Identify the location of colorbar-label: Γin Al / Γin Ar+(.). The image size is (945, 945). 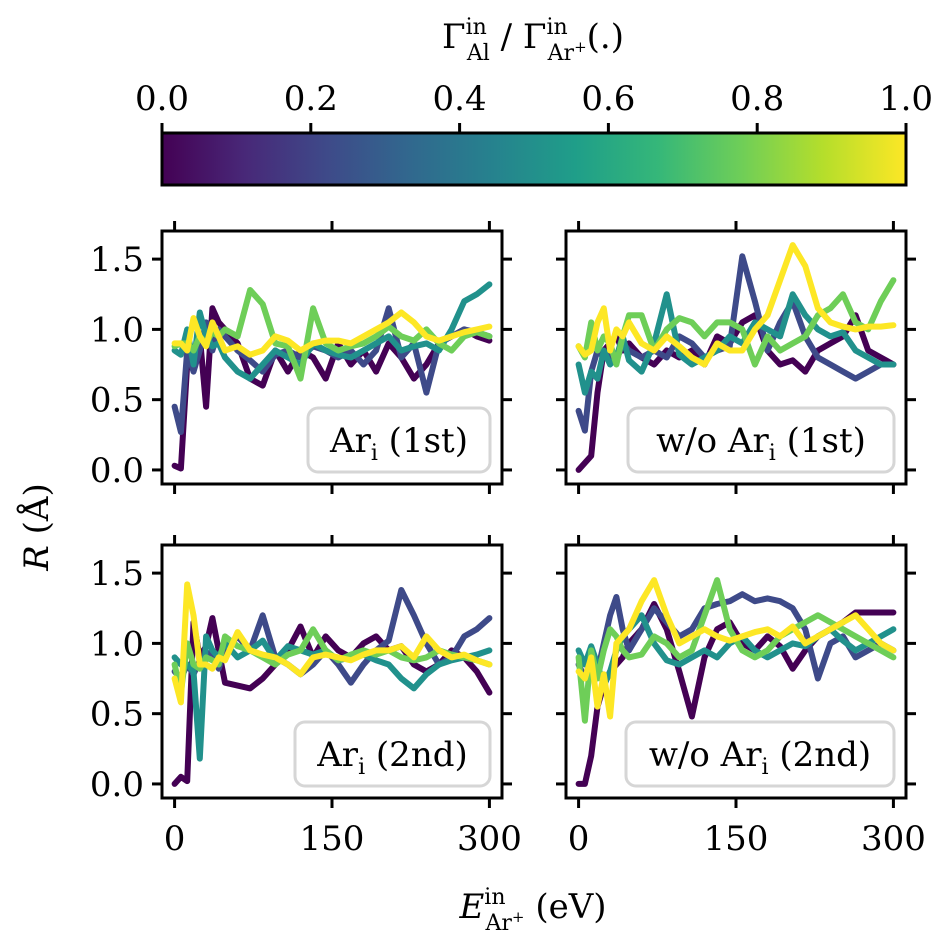
(533, 40).